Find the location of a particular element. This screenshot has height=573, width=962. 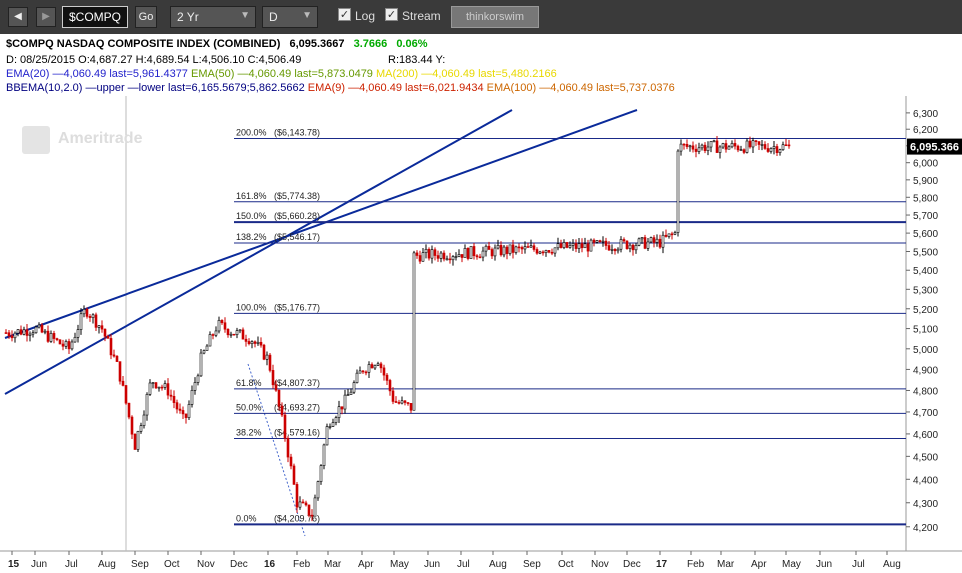

y-tick-label: 5,000 is located at coordinates (925, 350).